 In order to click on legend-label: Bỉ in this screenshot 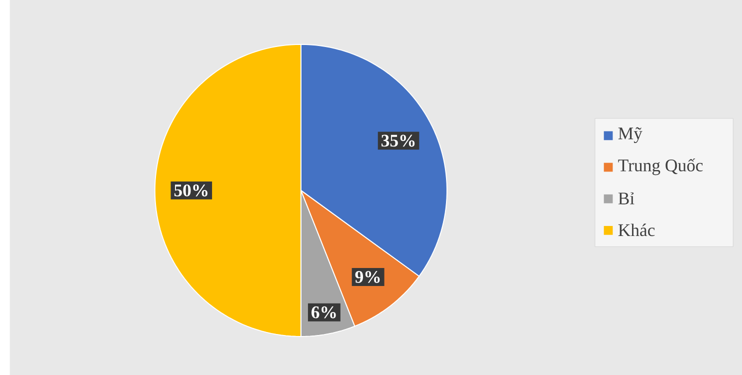, I will do `click(626, 198)`.